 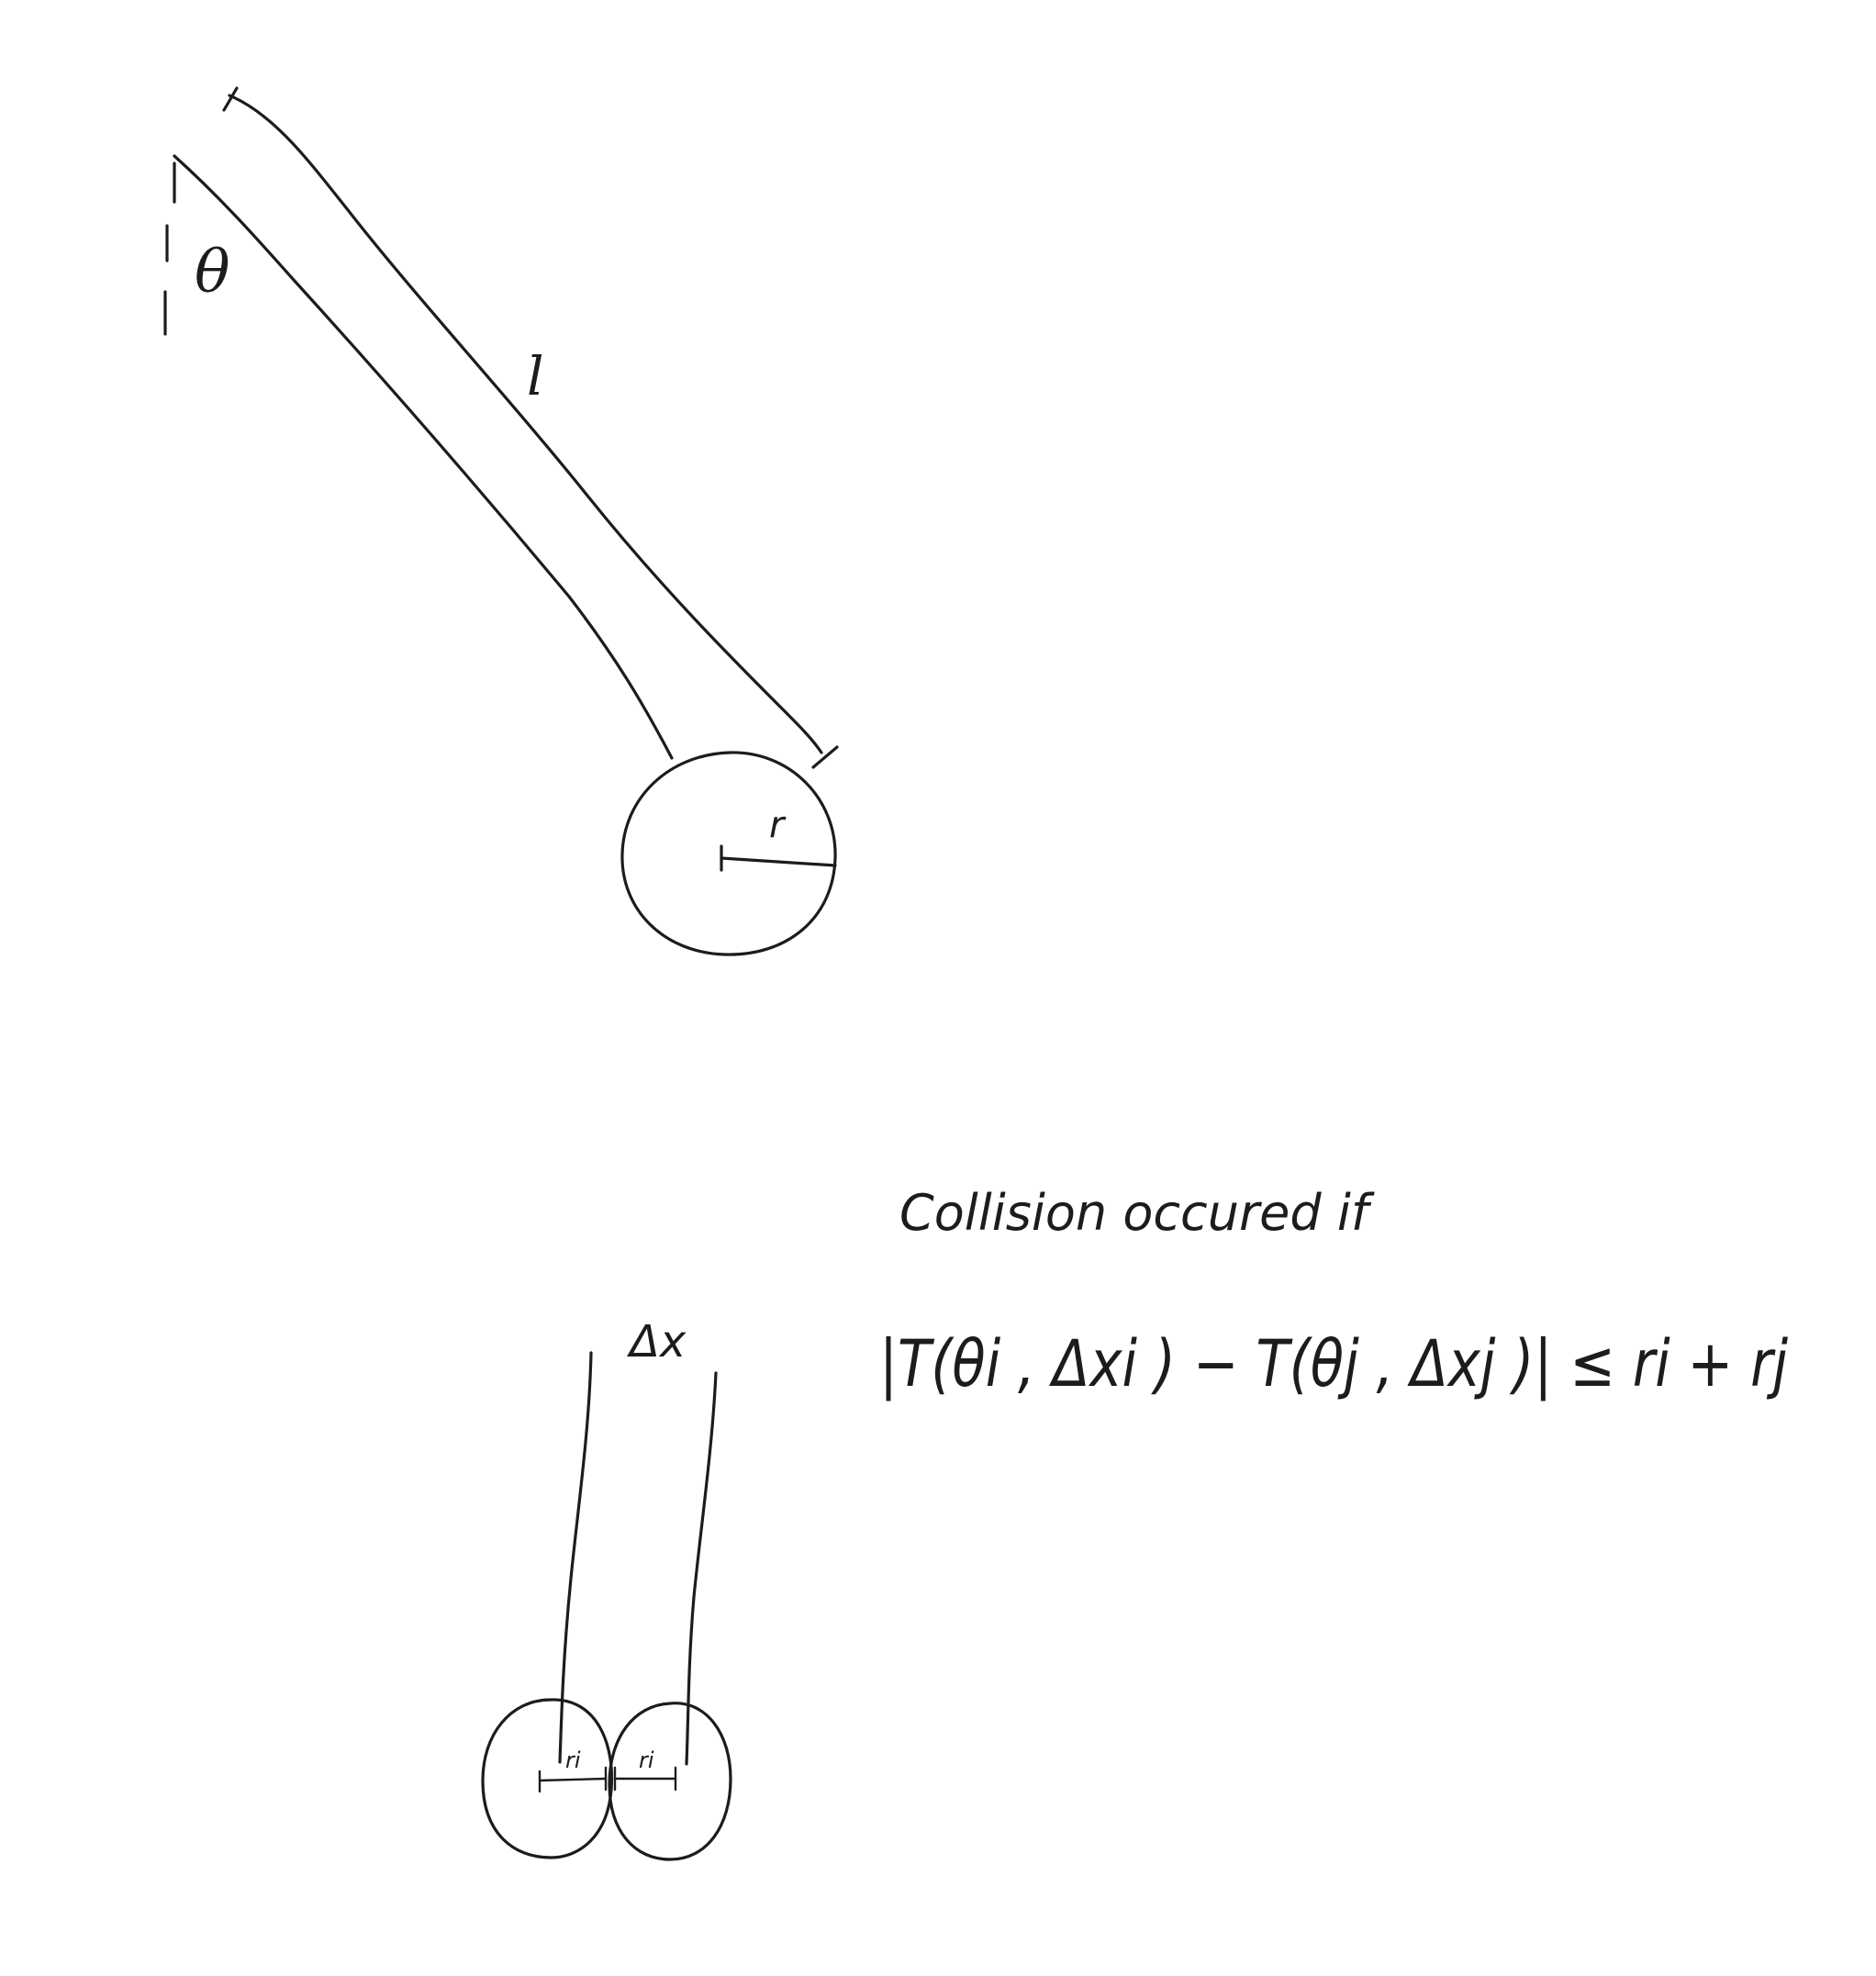 I want to click on angle-label: θ, so click(x=212, y=273).